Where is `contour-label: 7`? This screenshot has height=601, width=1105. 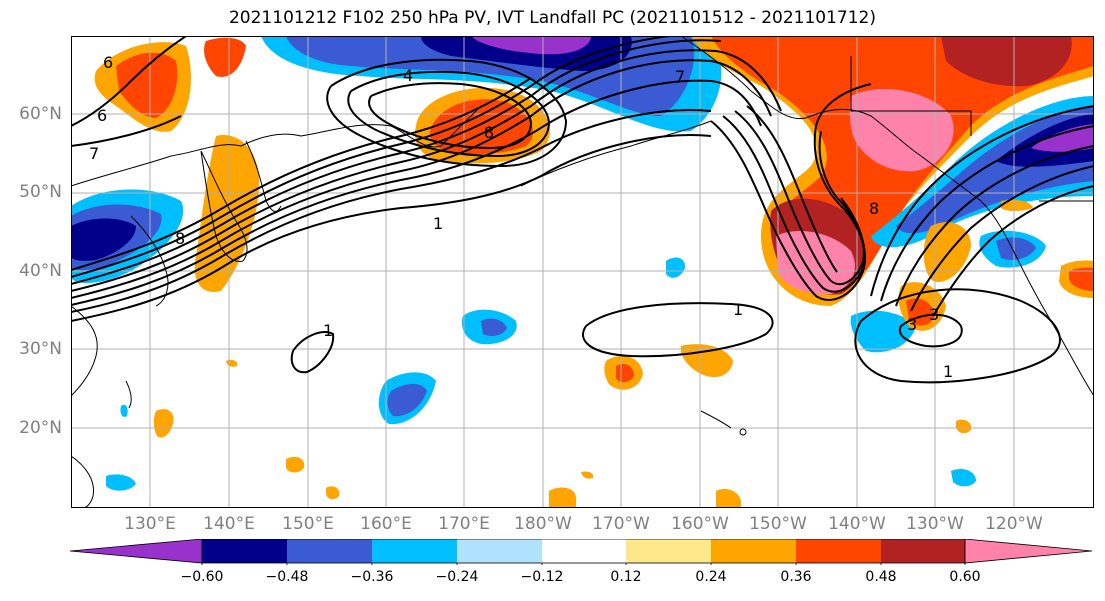
contour-label: 7 is located at coordinates (680, 76).